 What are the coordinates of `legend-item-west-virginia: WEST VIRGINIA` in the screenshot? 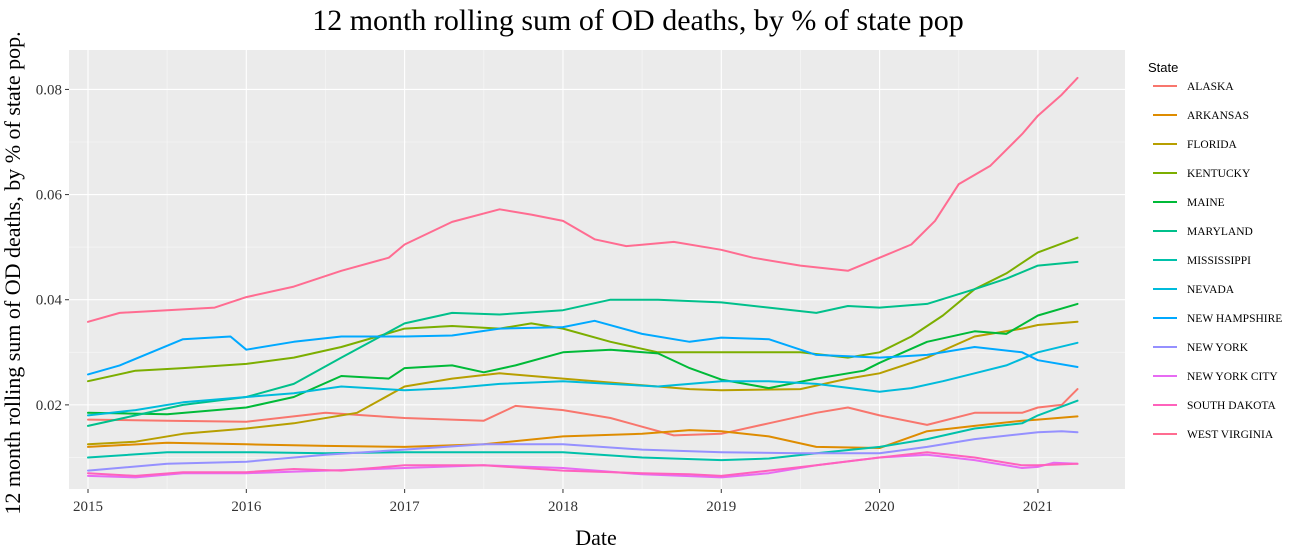 It's located at (1213, 435).